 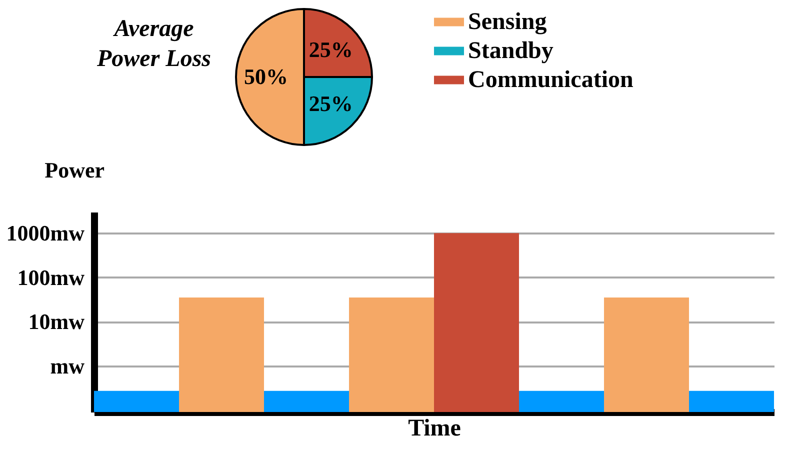 What do you see at coordinates (67, 365) in the screenshot?
I see `y-tick-label: mw` at bounding box center [67, 365].